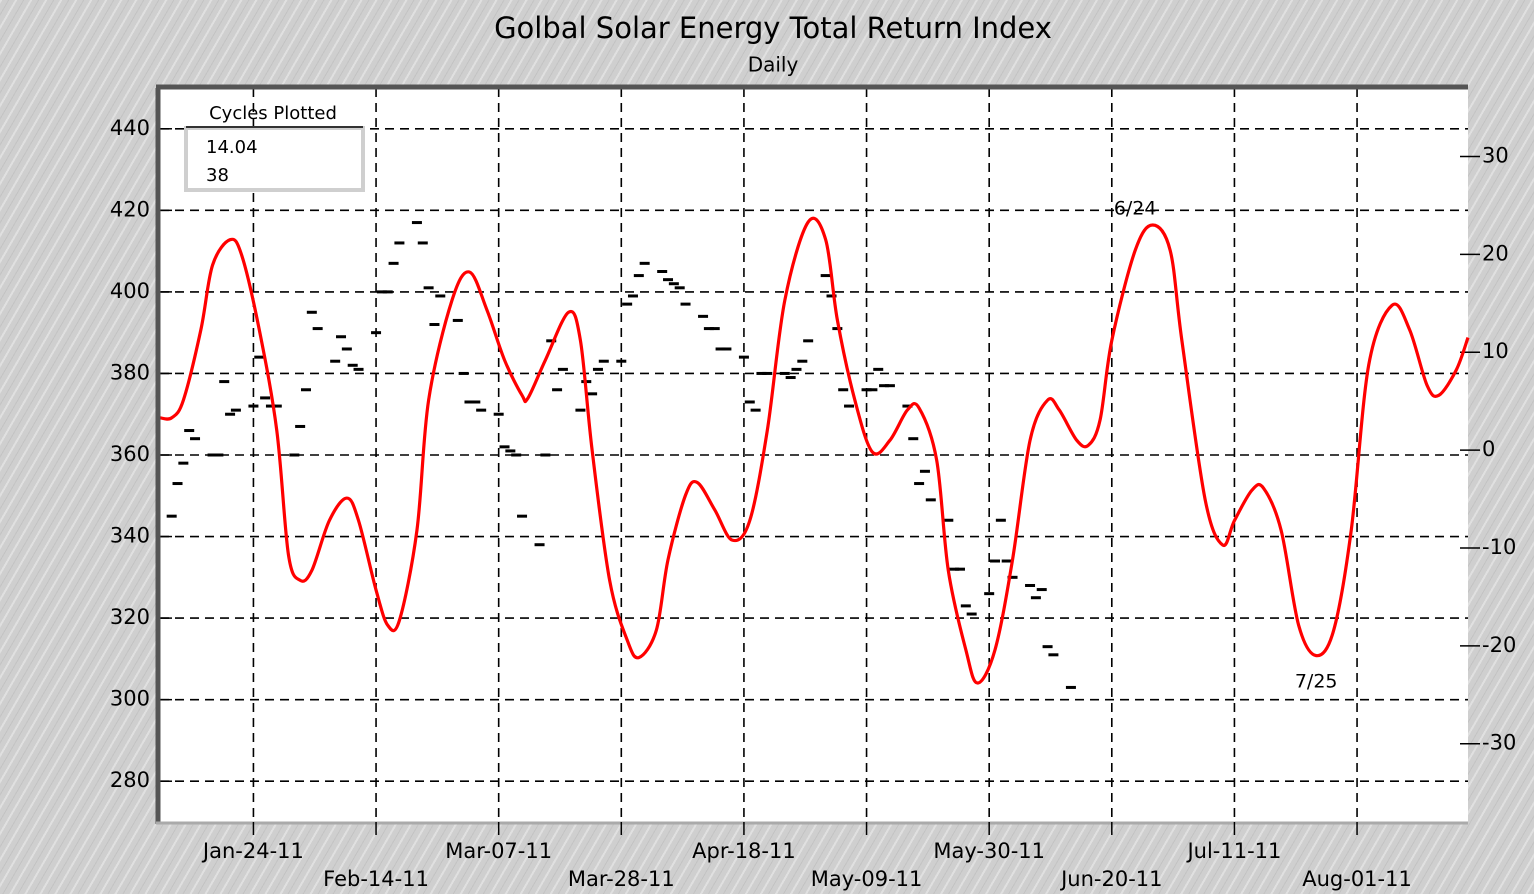 The height and width of the screenshot is (894, 1534). Describe the element at coordinates (130, 780) in the screenshot. I see `y-tick-label: 280` at that location.